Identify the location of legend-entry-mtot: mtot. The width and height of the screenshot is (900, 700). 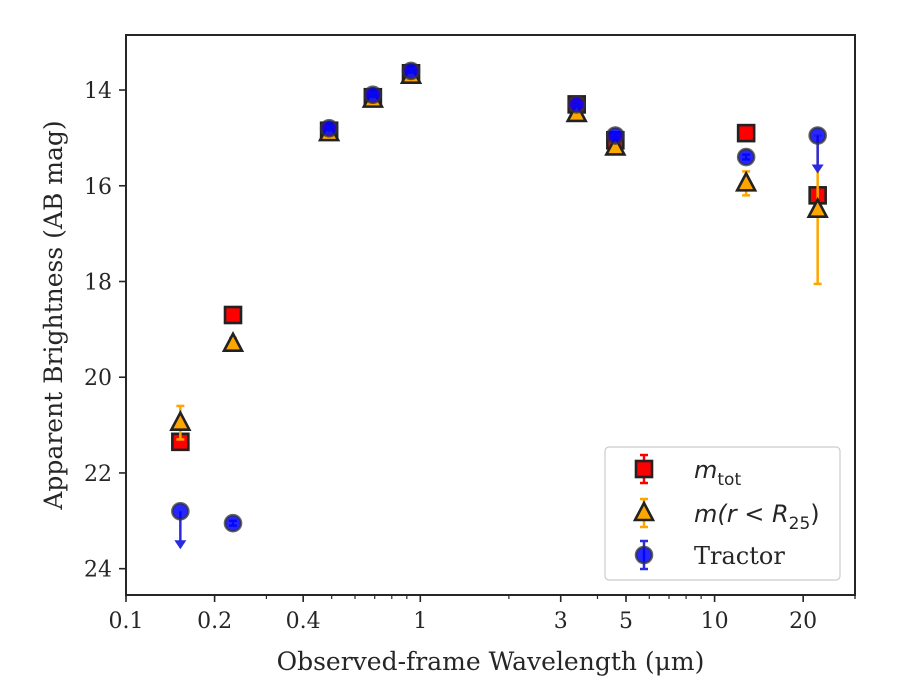
(687, 471).